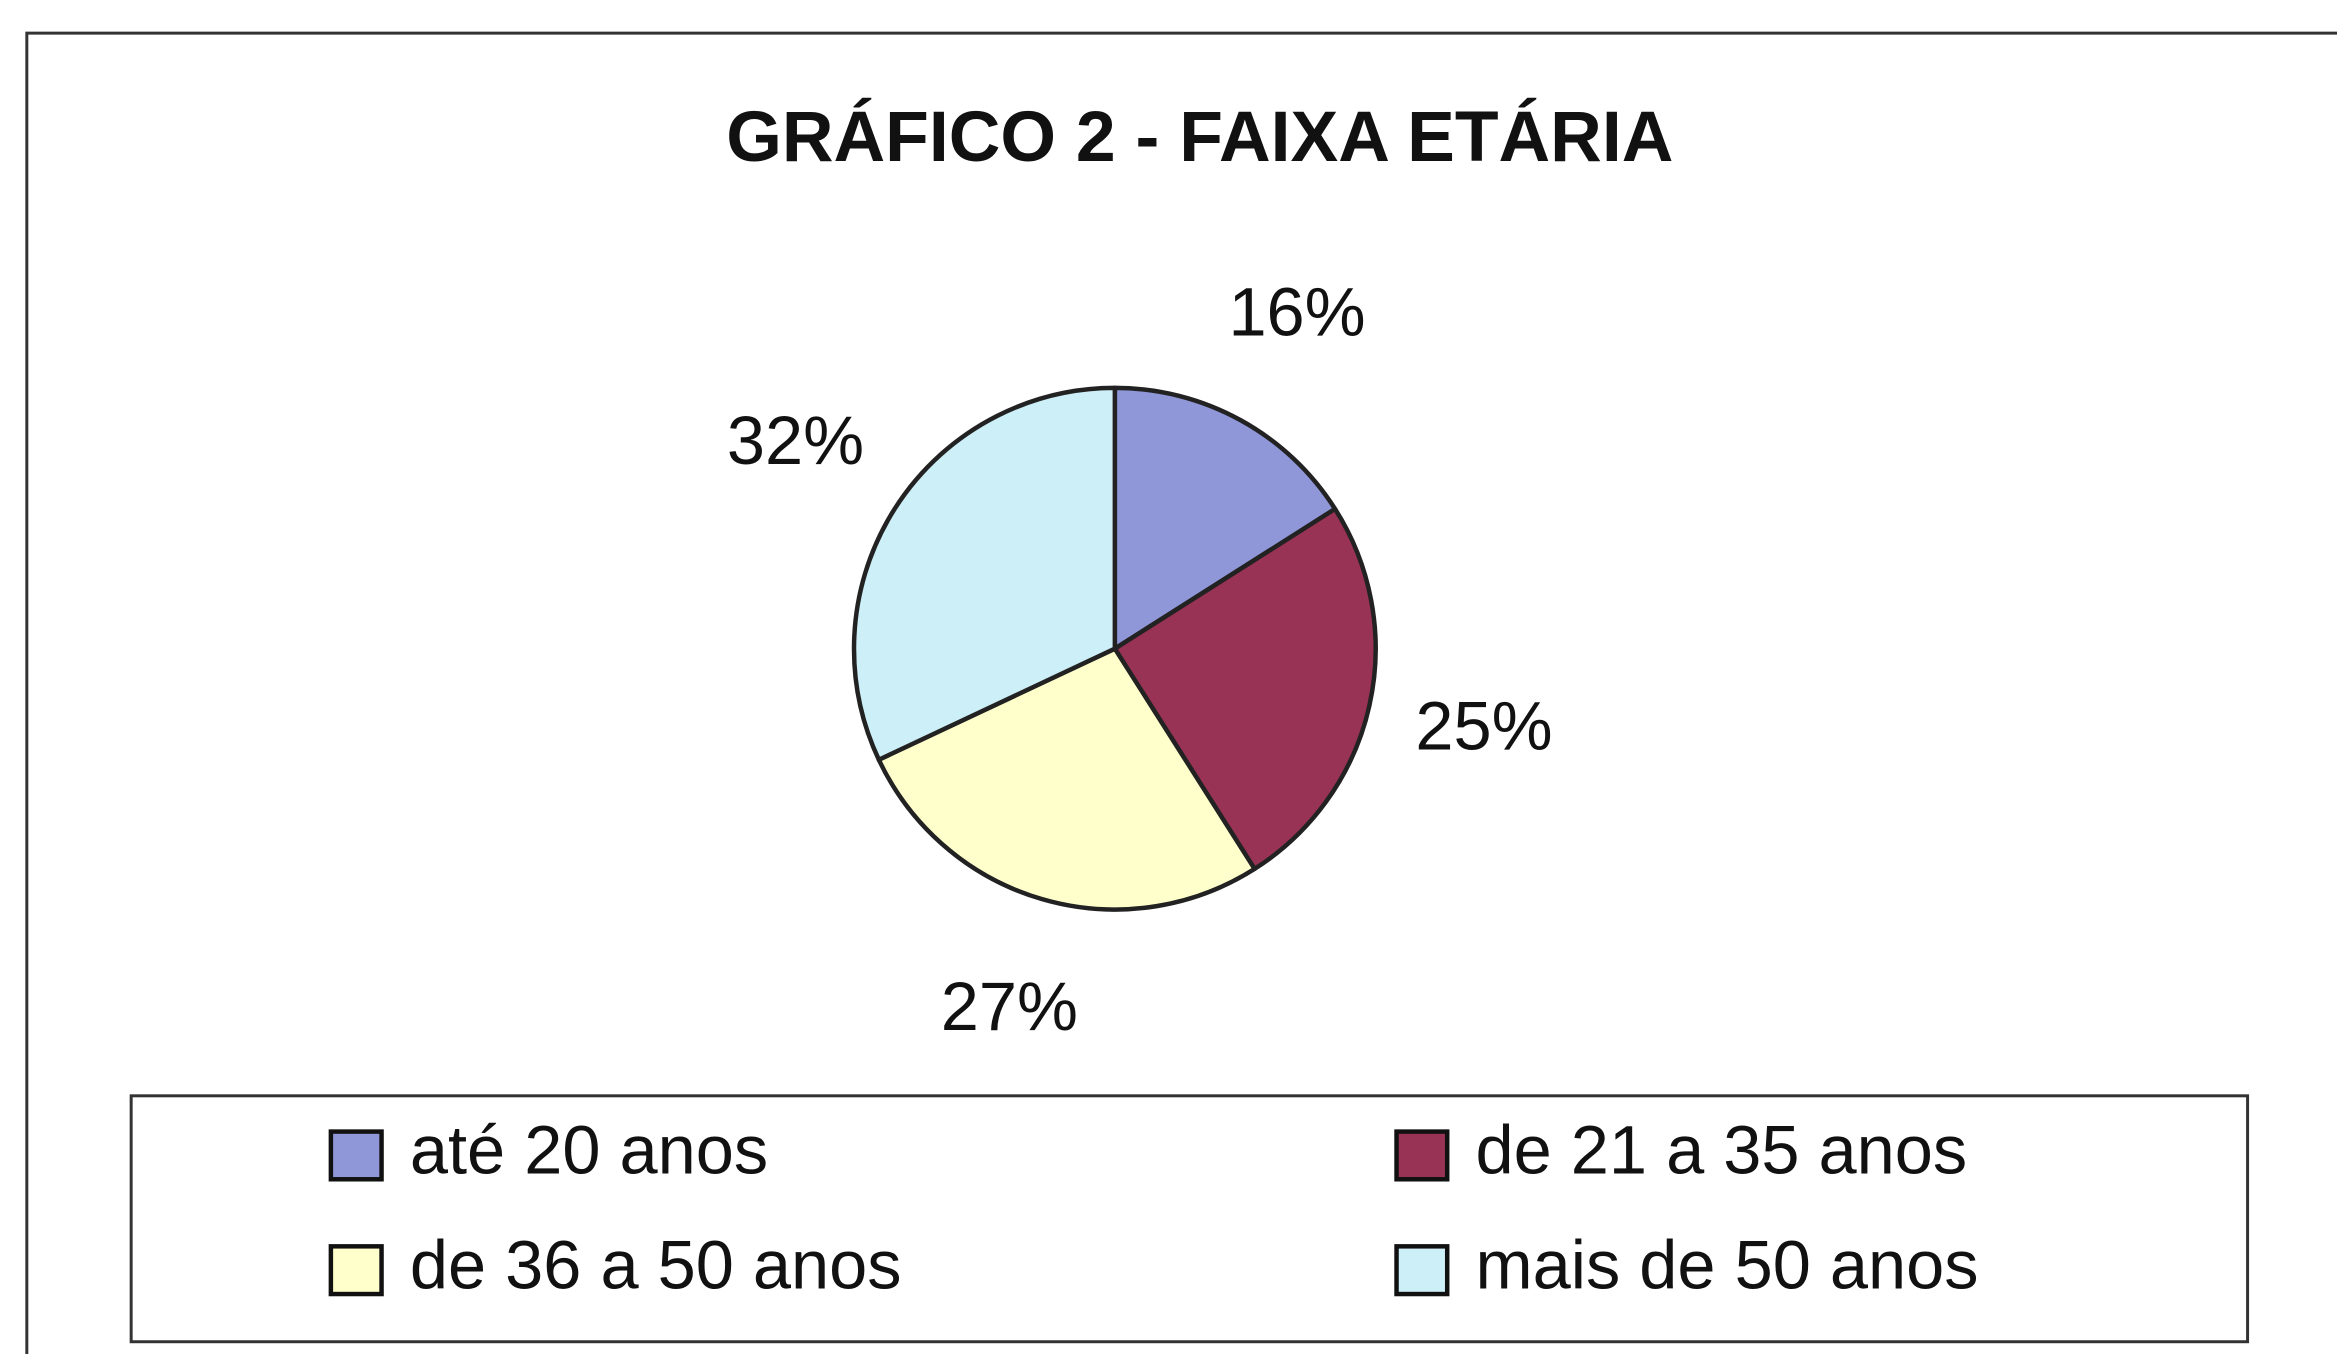  What do you see at coordinates (1722, 1150) in the screenshot?
I see `legend-label: de 21 a 35 anos` at bounding box center [1722, 1150].